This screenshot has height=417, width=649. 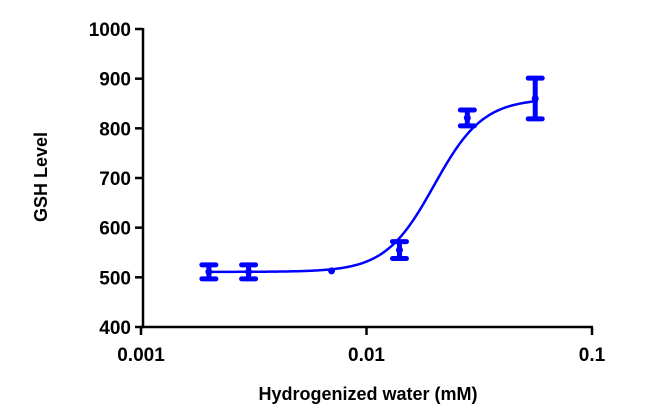 I want to click on y-axis-title: GSH Level, so click(x=41, y=177).